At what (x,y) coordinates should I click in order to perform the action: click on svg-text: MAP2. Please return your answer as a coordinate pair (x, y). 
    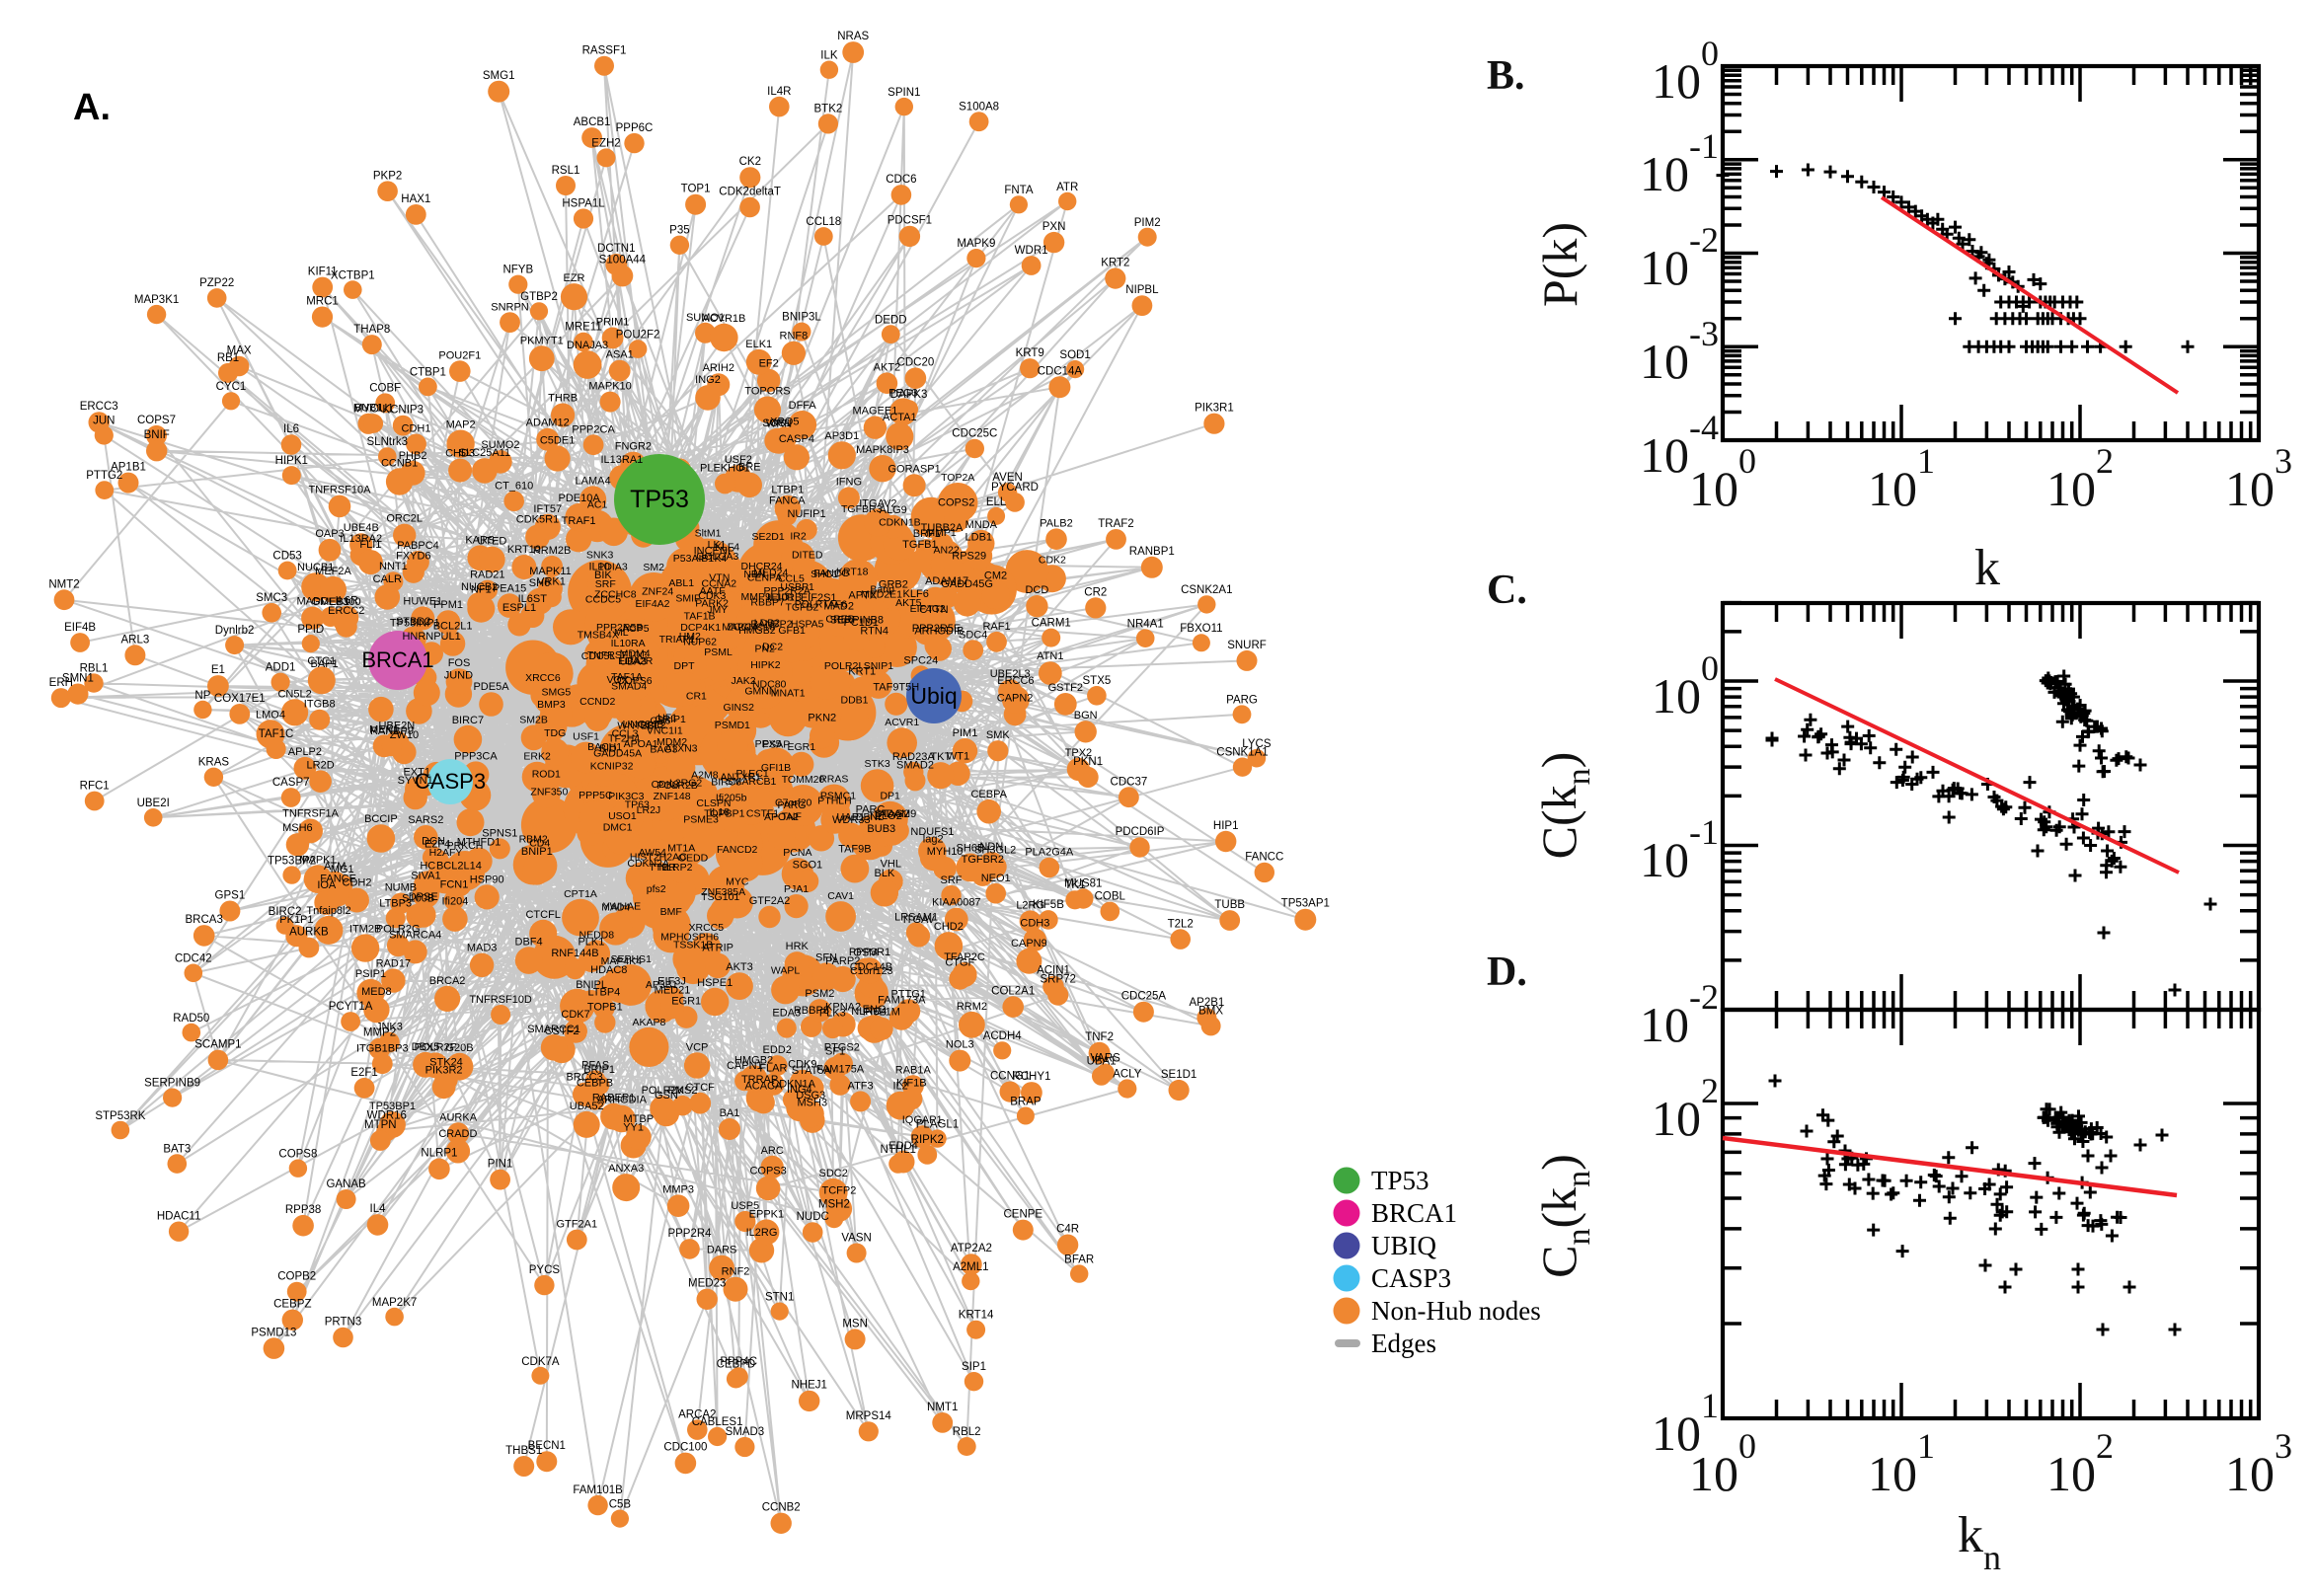
    Looking at the image, I should click on (461, 425).